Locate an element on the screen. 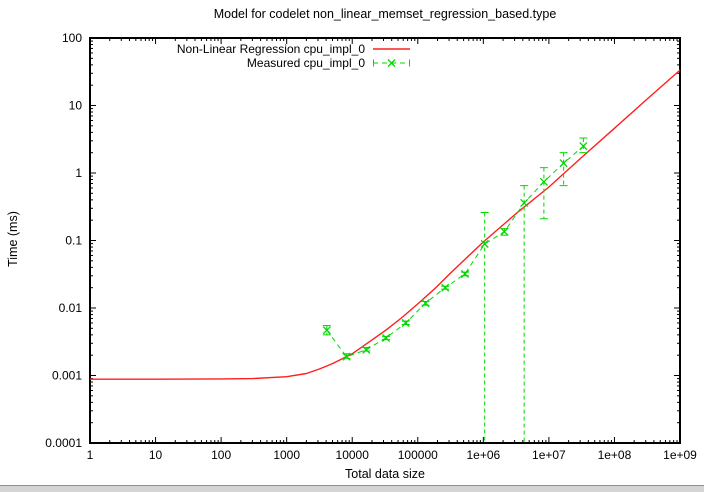 This screenshot has height=496, width=704. y-tick-label: 1 is located at coordinates (78, 173).